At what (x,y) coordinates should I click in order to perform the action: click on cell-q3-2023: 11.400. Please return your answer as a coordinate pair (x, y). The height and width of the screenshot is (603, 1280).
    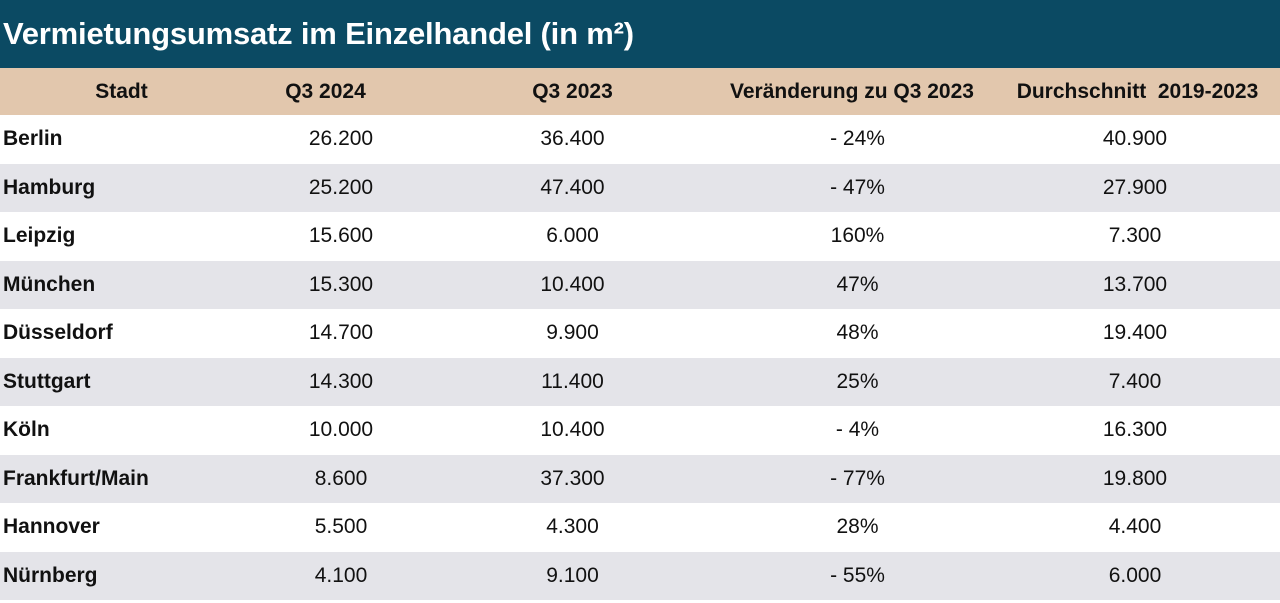
    Looking at the image, I should click on (572, 381).